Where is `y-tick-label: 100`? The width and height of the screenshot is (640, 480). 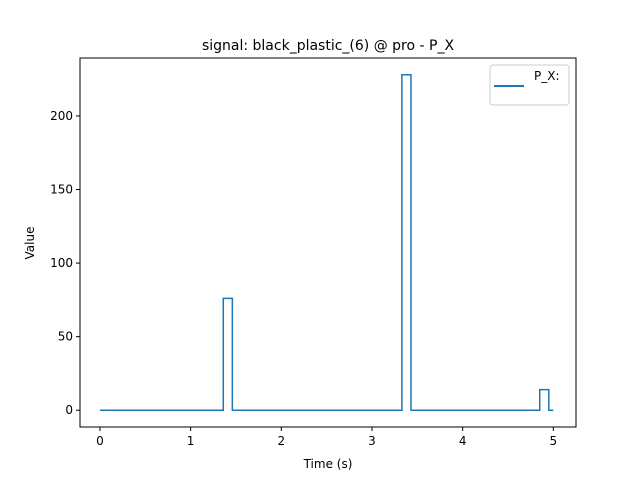 y-tick-label: 100 is located at coordinates (61, 263).